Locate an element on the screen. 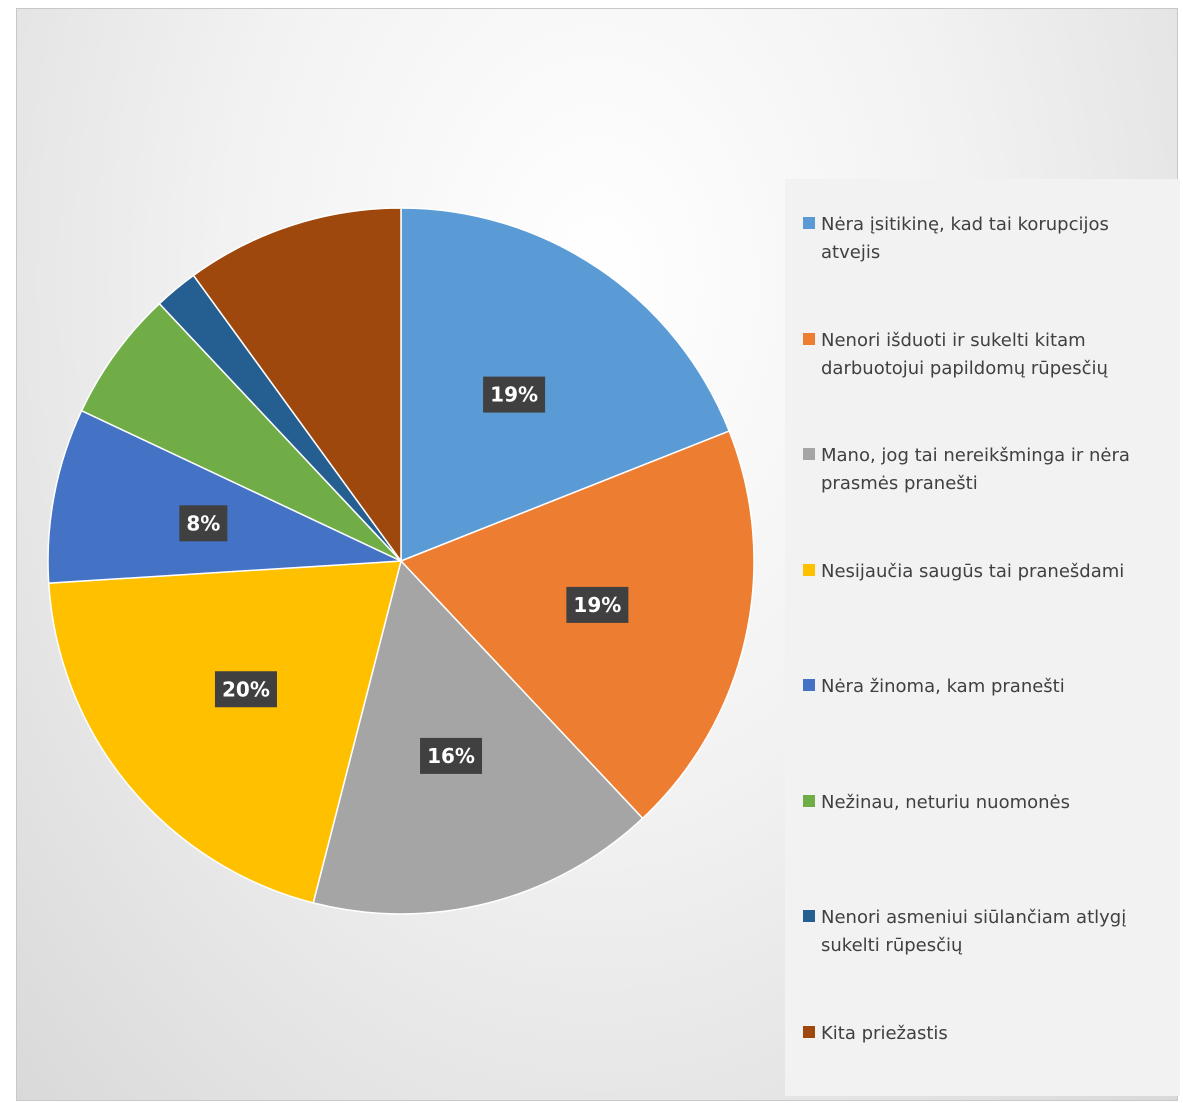  legend-label: Kita priežastis is located at coordinates (884, 1033).